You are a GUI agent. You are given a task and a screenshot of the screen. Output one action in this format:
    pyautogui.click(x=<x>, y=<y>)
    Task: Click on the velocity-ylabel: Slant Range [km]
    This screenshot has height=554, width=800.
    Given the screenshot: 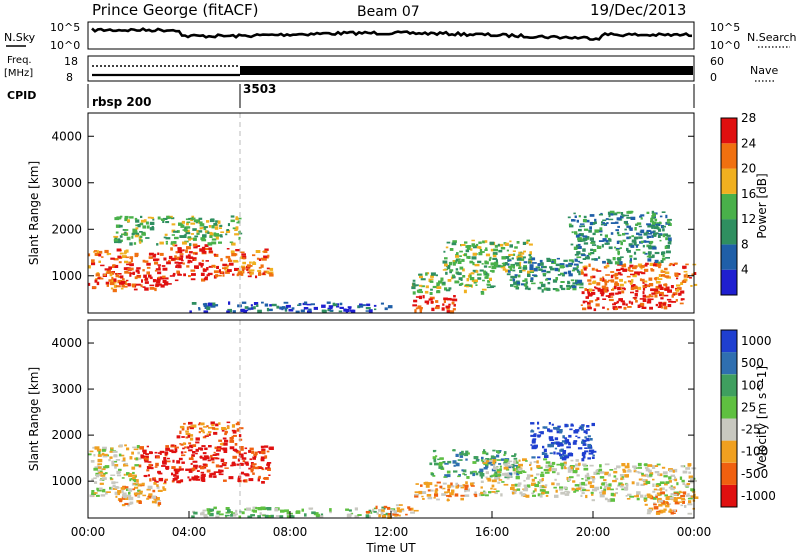 What is the action you would take?
    pyautogui.click(x=34, y=419)
    